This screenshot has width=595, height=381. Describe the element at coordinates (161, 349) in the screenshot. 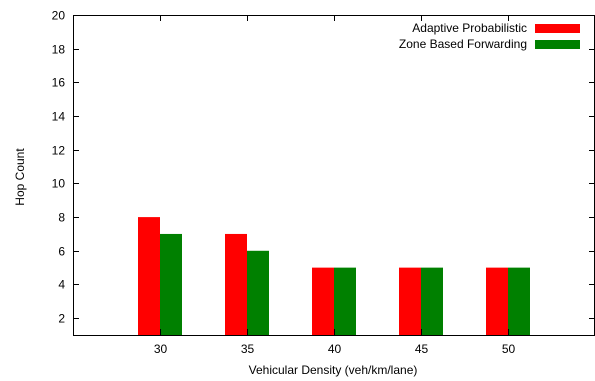

I see `x-tick-label: 30` at that location.